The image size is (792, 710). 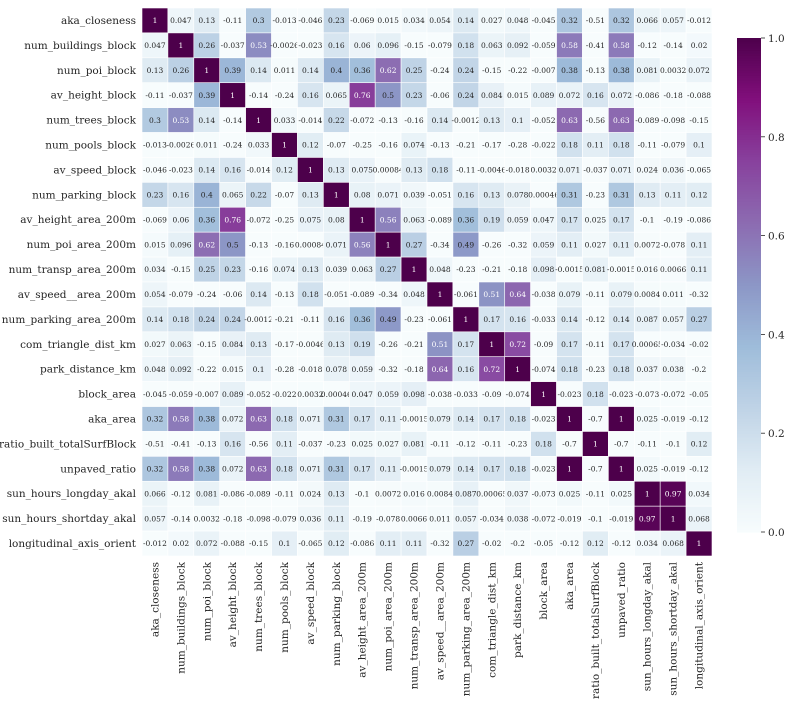 I want to click on cell-value-label: 0.16, so click(x=466, y=195).